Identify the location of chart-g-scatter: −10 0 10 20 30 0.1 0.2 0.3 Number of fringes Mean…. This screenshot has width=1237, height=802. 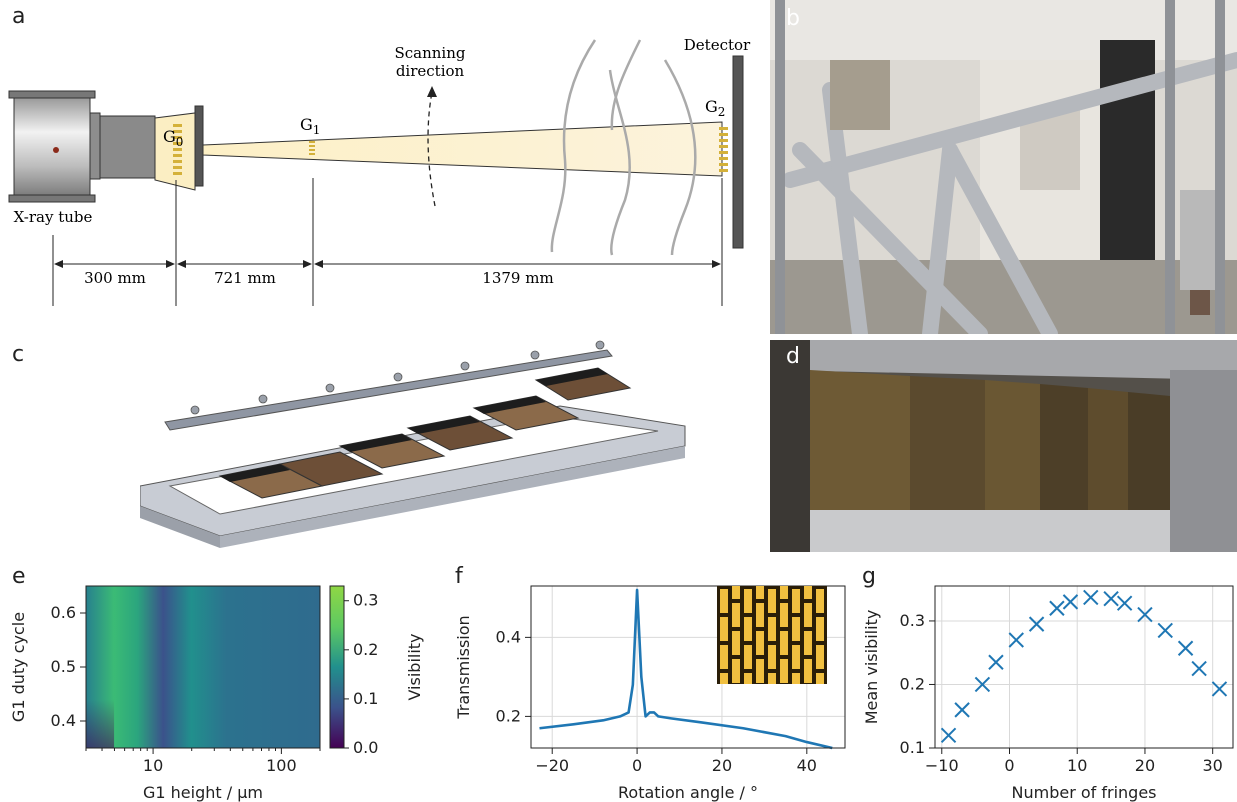
(1048, 693).